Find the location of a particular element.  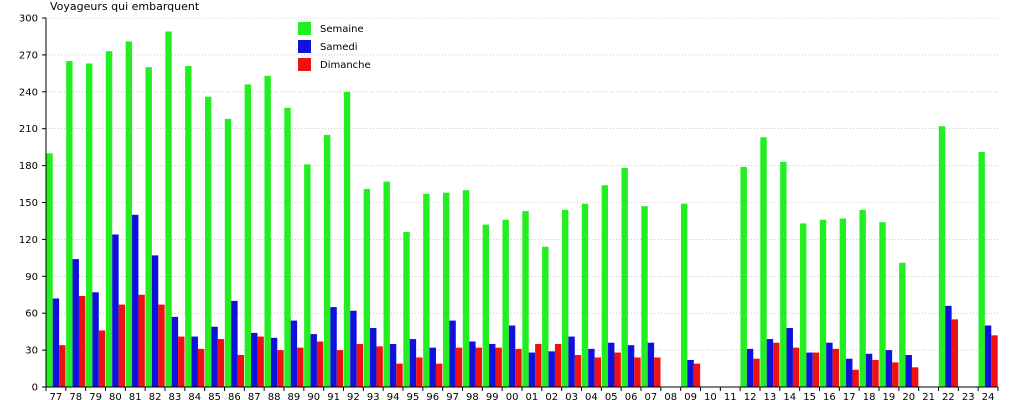

x-tick-label: 00 is located at coordinates (512, 396).